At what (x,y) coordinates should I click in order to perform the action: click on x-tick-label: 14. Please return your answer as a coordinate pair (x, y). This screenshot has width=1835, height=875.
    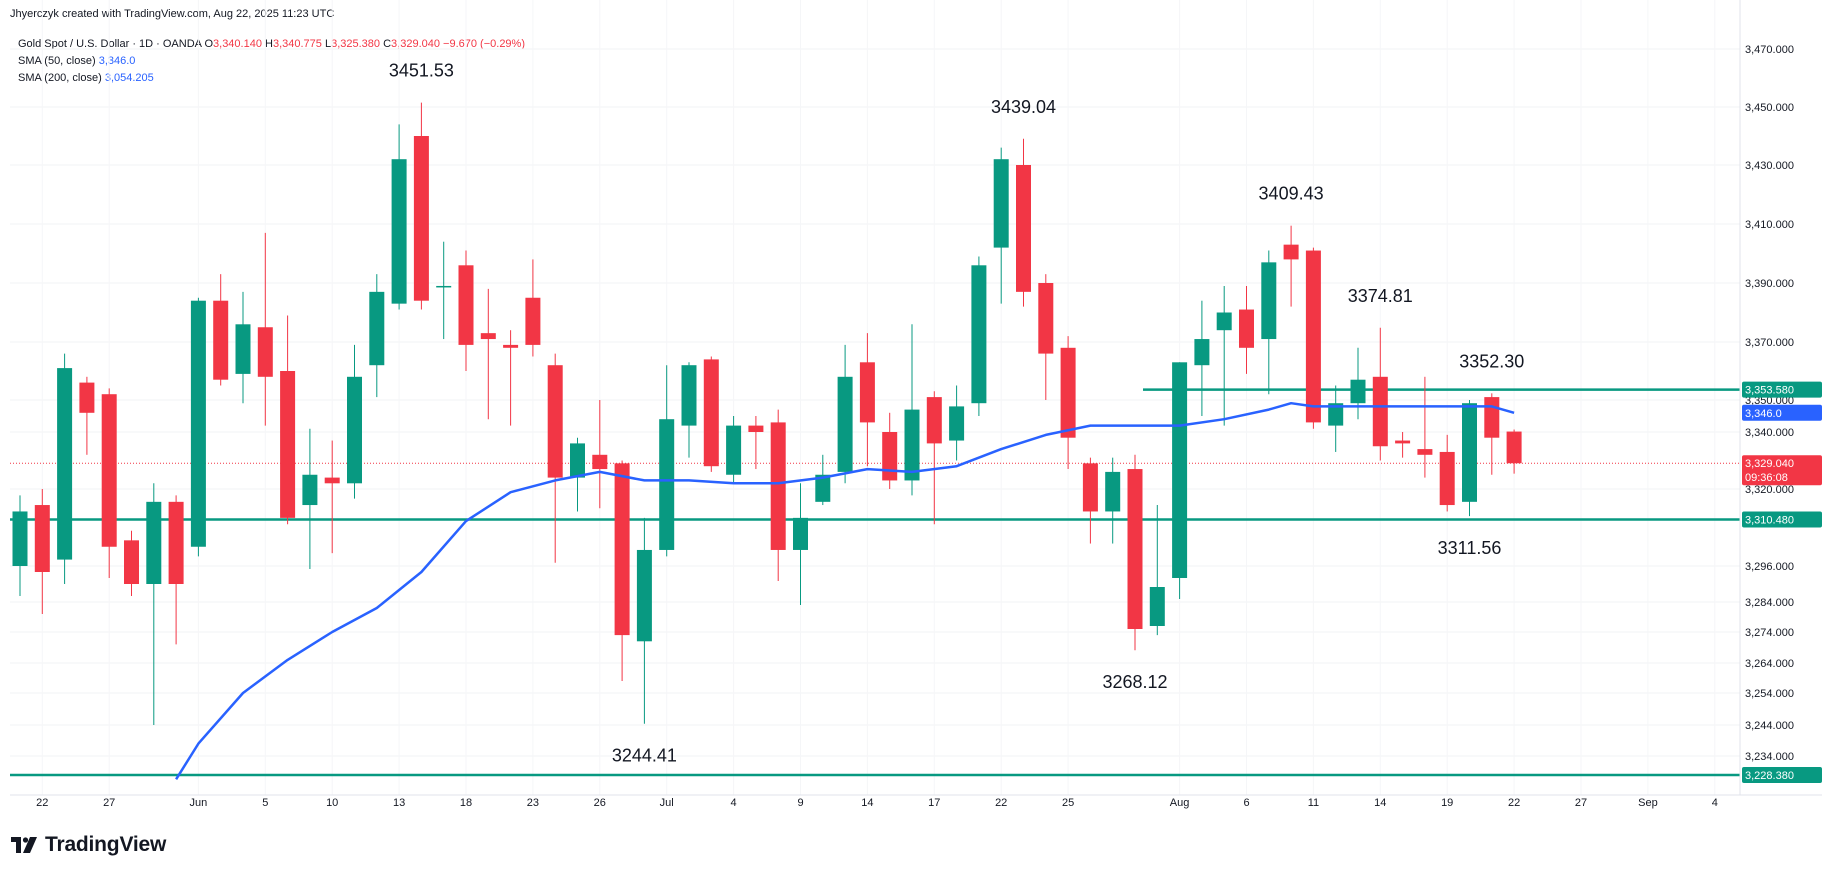
    Looking at the image, I should click on (1380, 803).